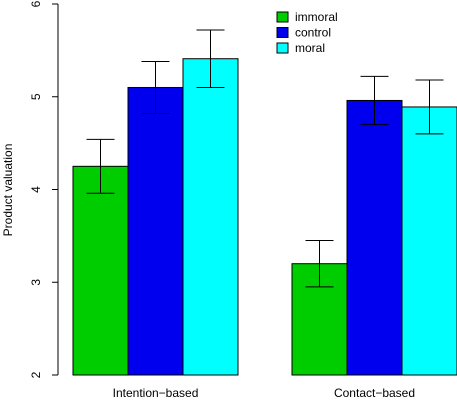  What do you see at coordinates (36, 374) in the screenshot?
I see `y-tick-label: 2` at bounding box center [36, 374].